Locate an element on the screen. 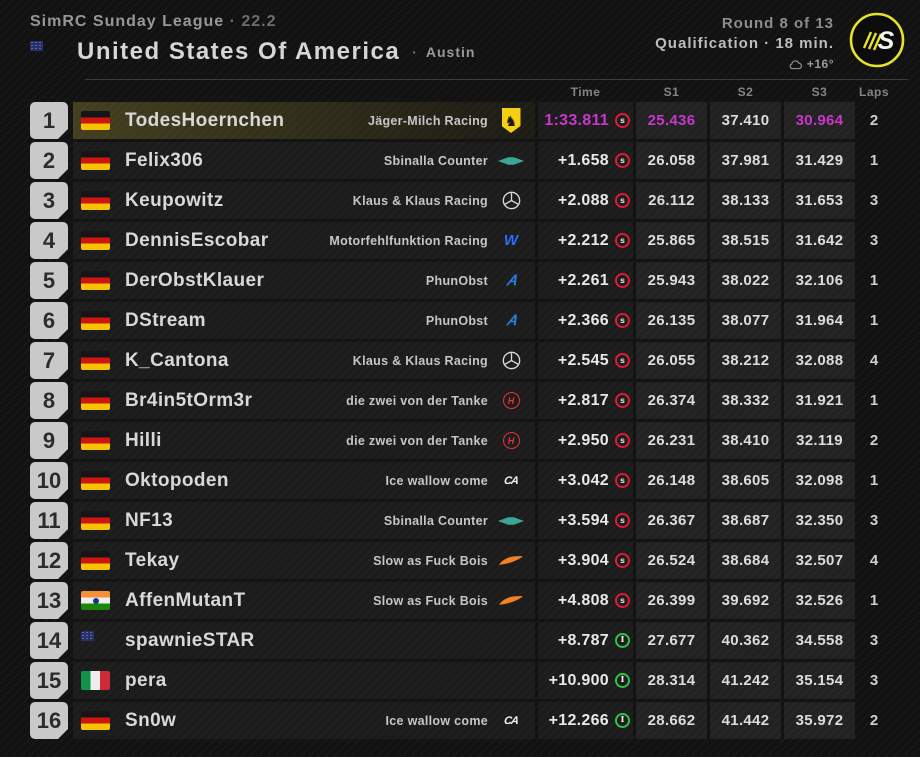  sector1-time: 26.367 is located at coordinates (671, 520).